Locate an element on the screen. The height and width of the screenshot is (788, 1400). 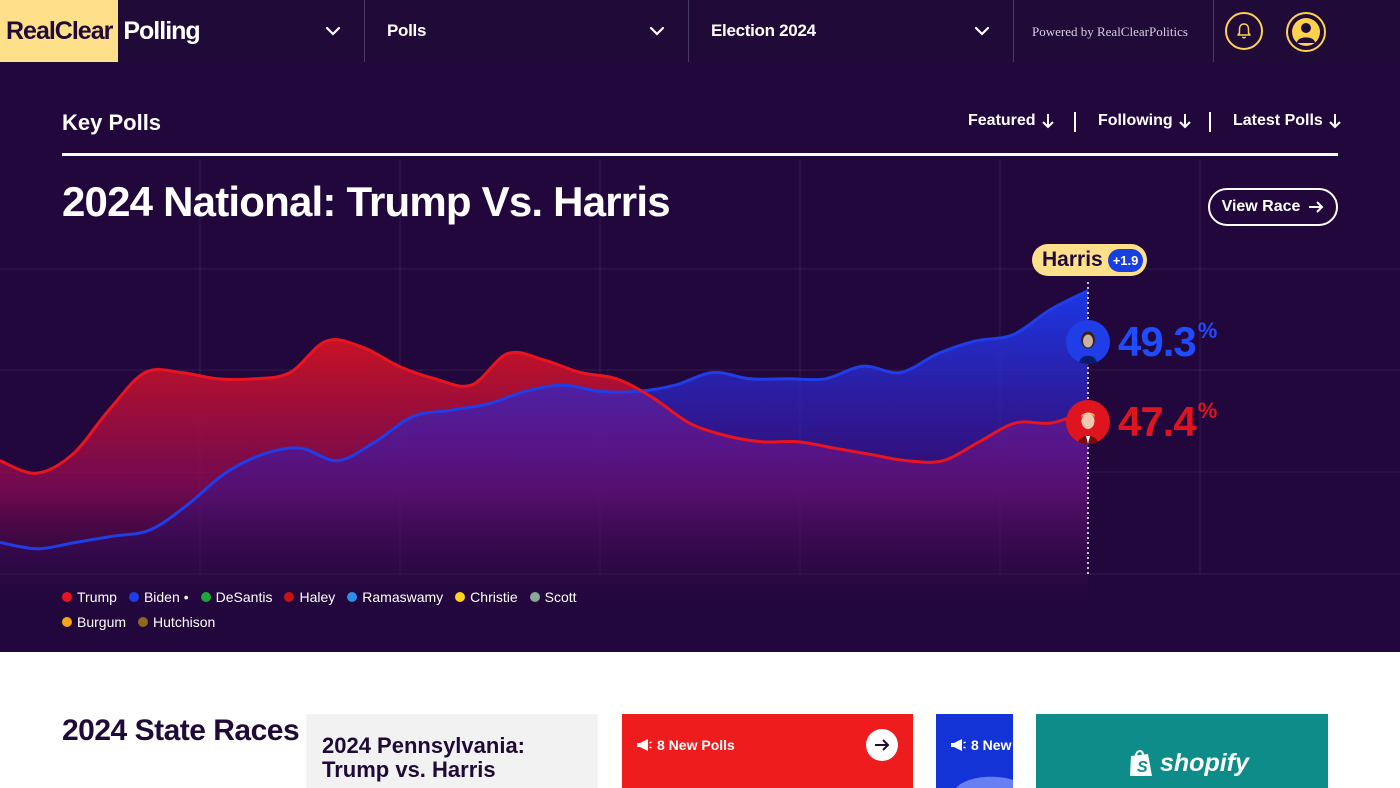
account-button is located at coordinates (1306, 32).